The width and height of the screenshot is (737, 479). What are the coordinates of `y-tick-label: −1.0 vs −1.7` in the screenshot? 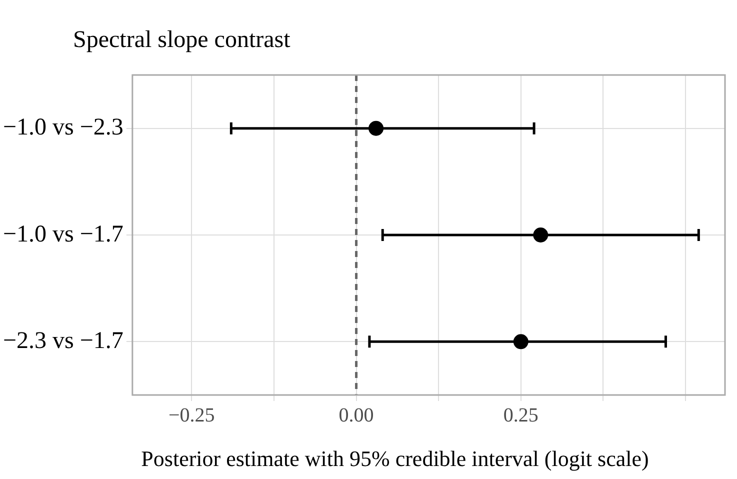 It's located at (63, 234).